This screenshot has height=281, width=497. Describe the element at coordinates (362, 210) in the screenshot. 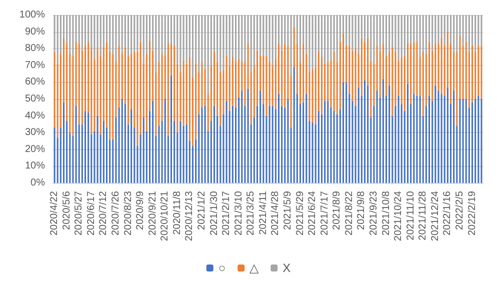

I see `x-tick-label: 2021/9/8` at that location.